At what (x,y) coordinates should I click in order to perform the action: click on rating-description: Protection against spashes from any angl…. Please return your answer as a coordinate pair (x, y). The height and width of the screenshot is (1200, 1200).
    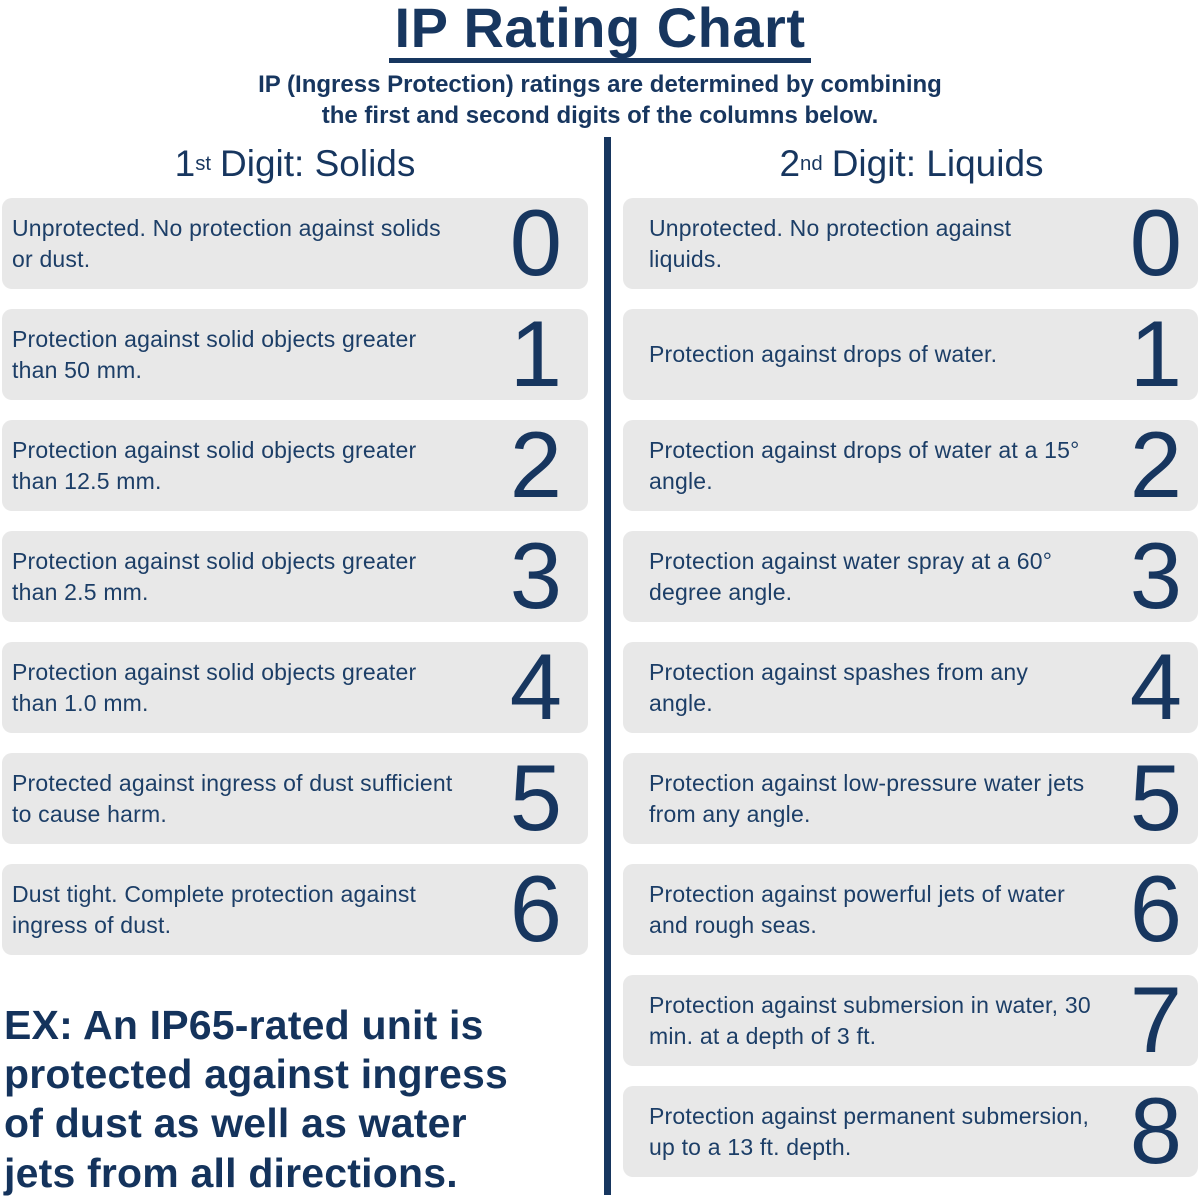
    Looking at the image, I should click on (839, 687).